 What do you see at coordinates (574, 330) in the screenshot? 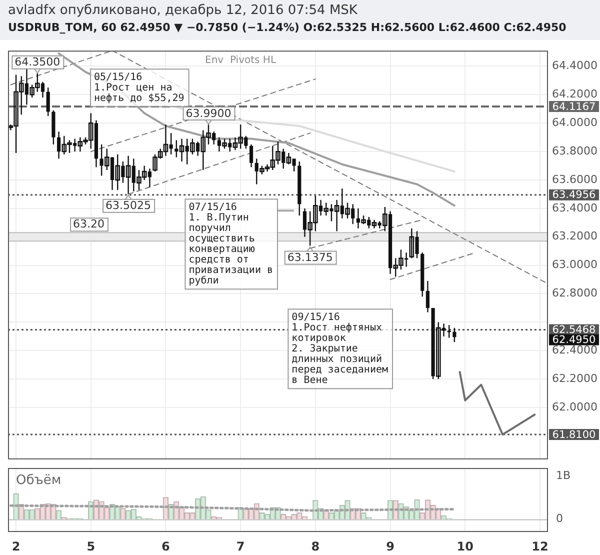
I see `ref-line-label: 62.5468` at bounding box center [574, 330].